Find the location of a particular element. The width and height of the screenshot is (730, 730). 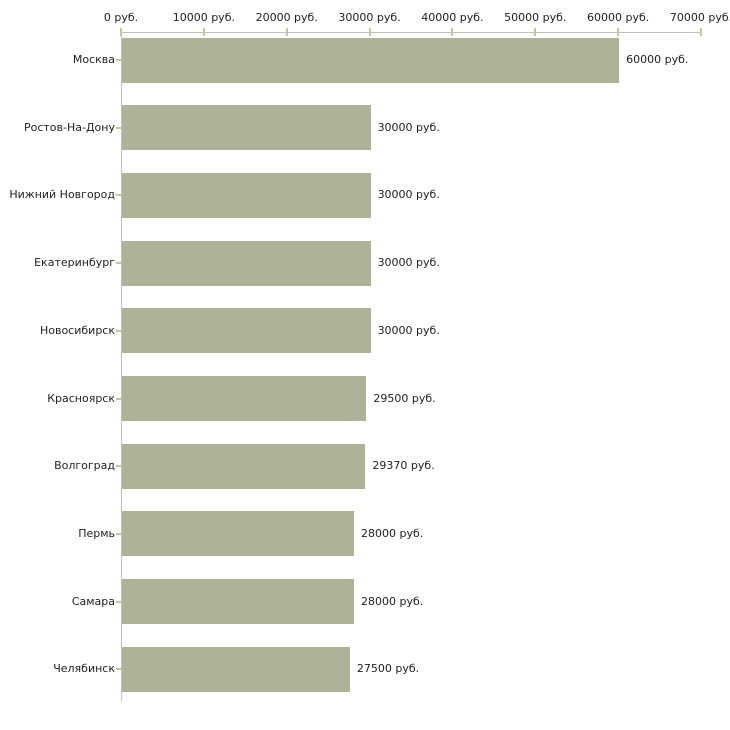

category-label: Екатеринбург is located at coordinates (74, 263).